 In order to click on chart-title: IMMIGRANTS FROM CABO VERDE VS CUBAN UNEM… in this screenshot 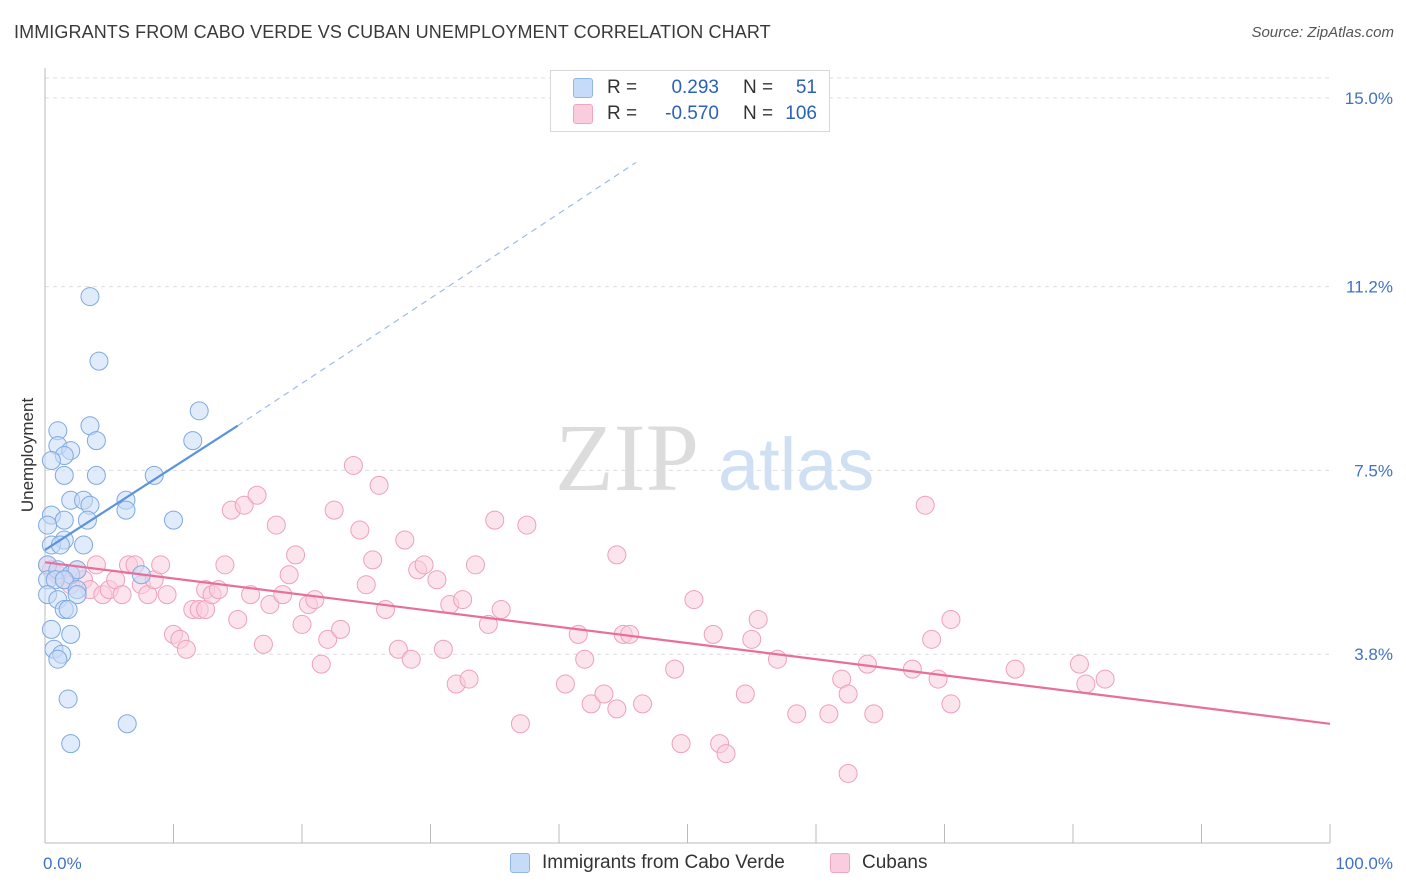, I will do `click(392, 32)`.